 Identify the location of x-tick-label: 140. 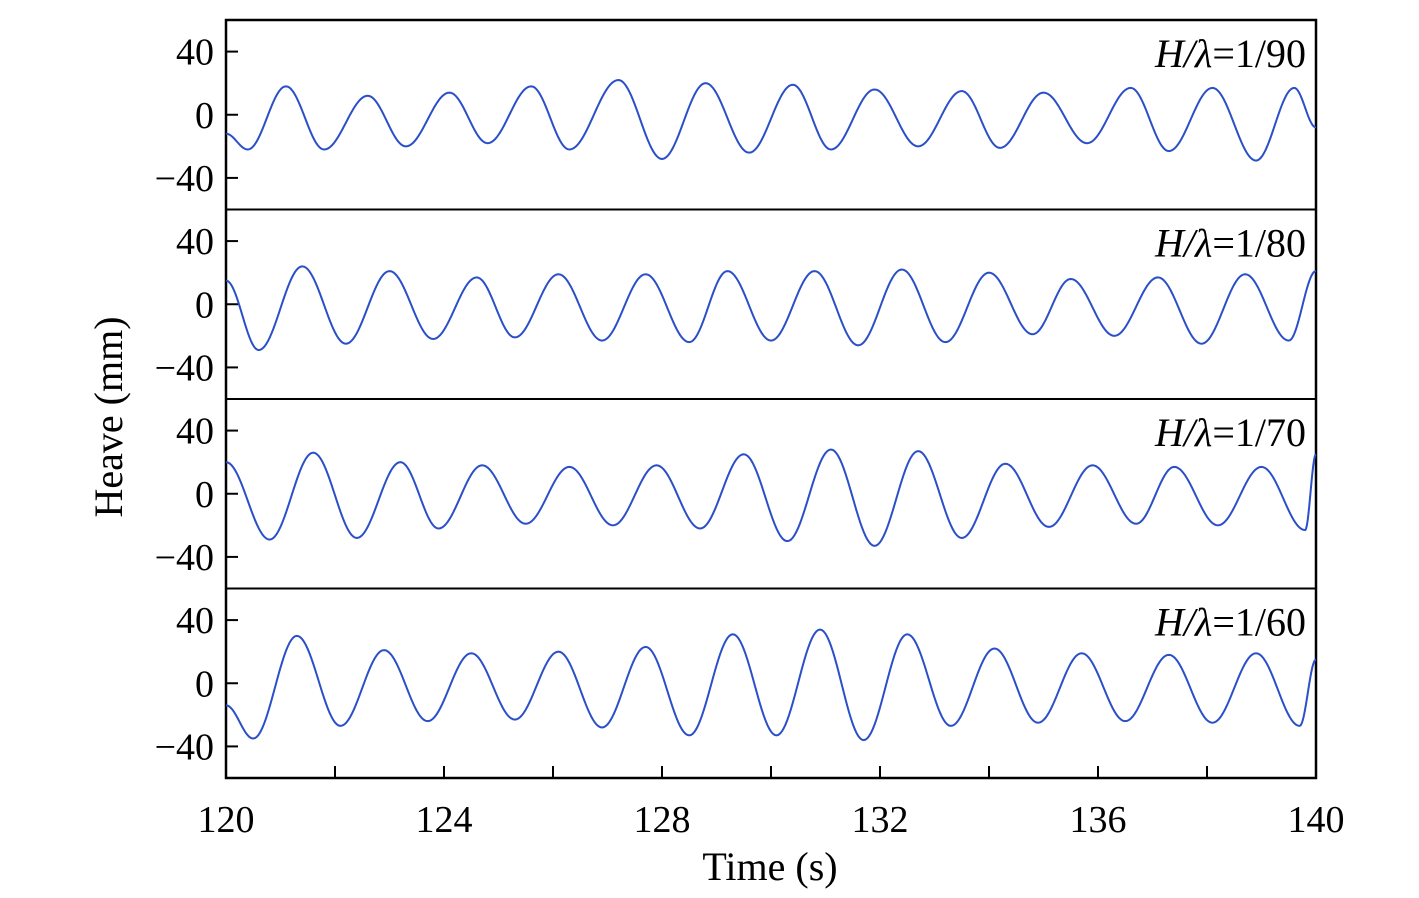
(1316, 820).